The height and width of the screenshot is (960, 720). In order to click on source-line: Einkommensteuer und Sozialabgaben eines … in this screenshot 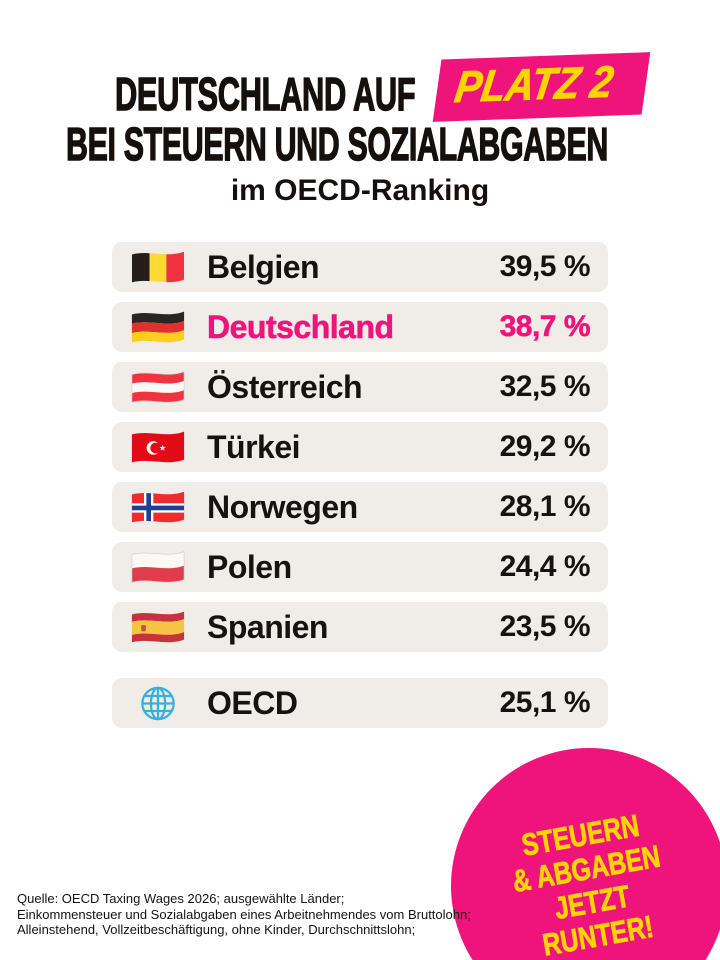, I will do `click(244, 914)`.